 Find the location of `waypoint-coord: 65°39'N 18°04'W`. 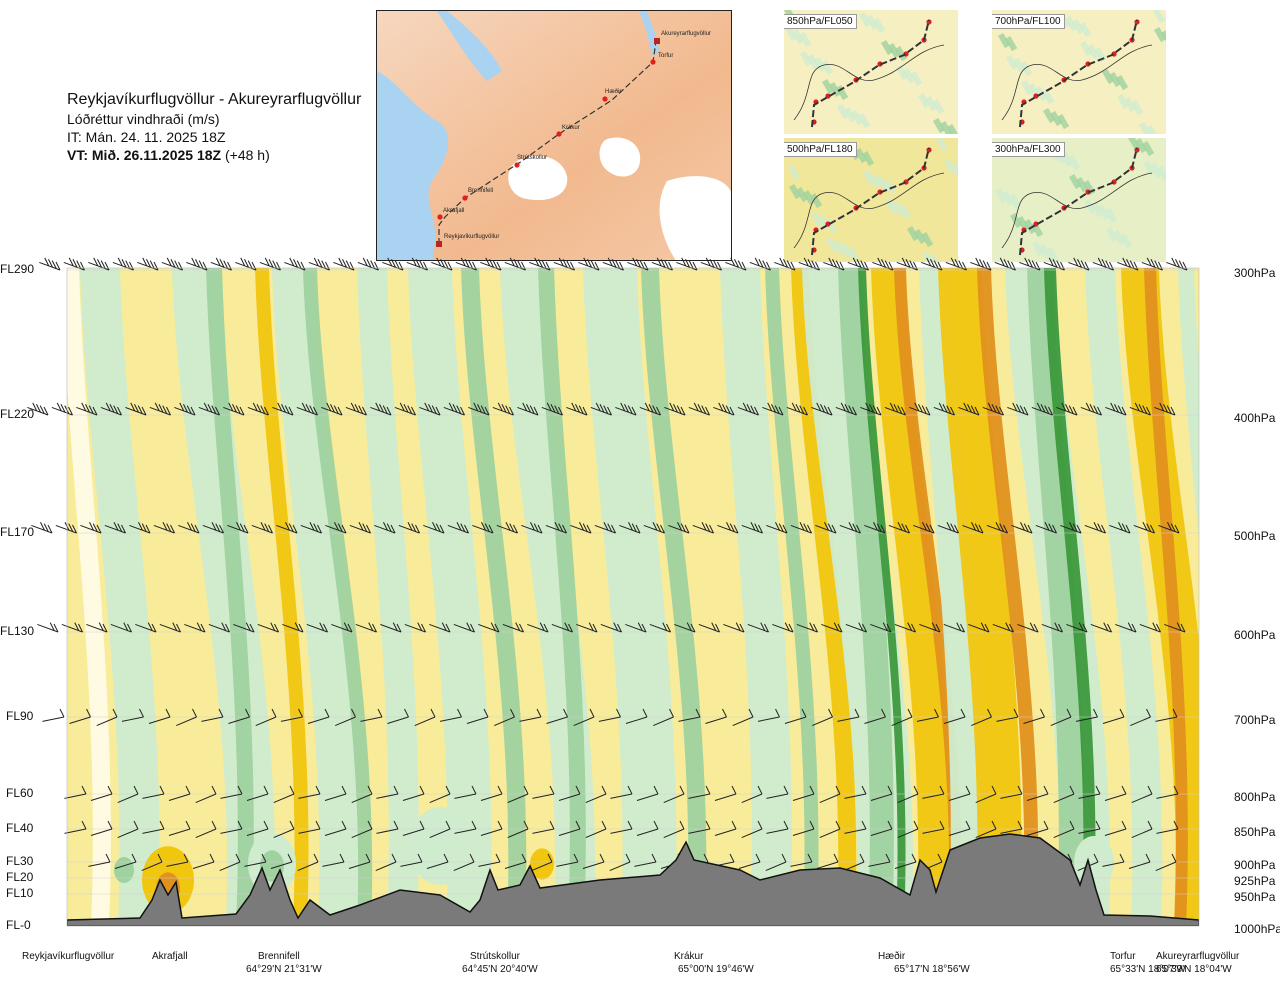

waypoint-coord: 65°39'N 18°04'W is located at coordinates (1194, 969).